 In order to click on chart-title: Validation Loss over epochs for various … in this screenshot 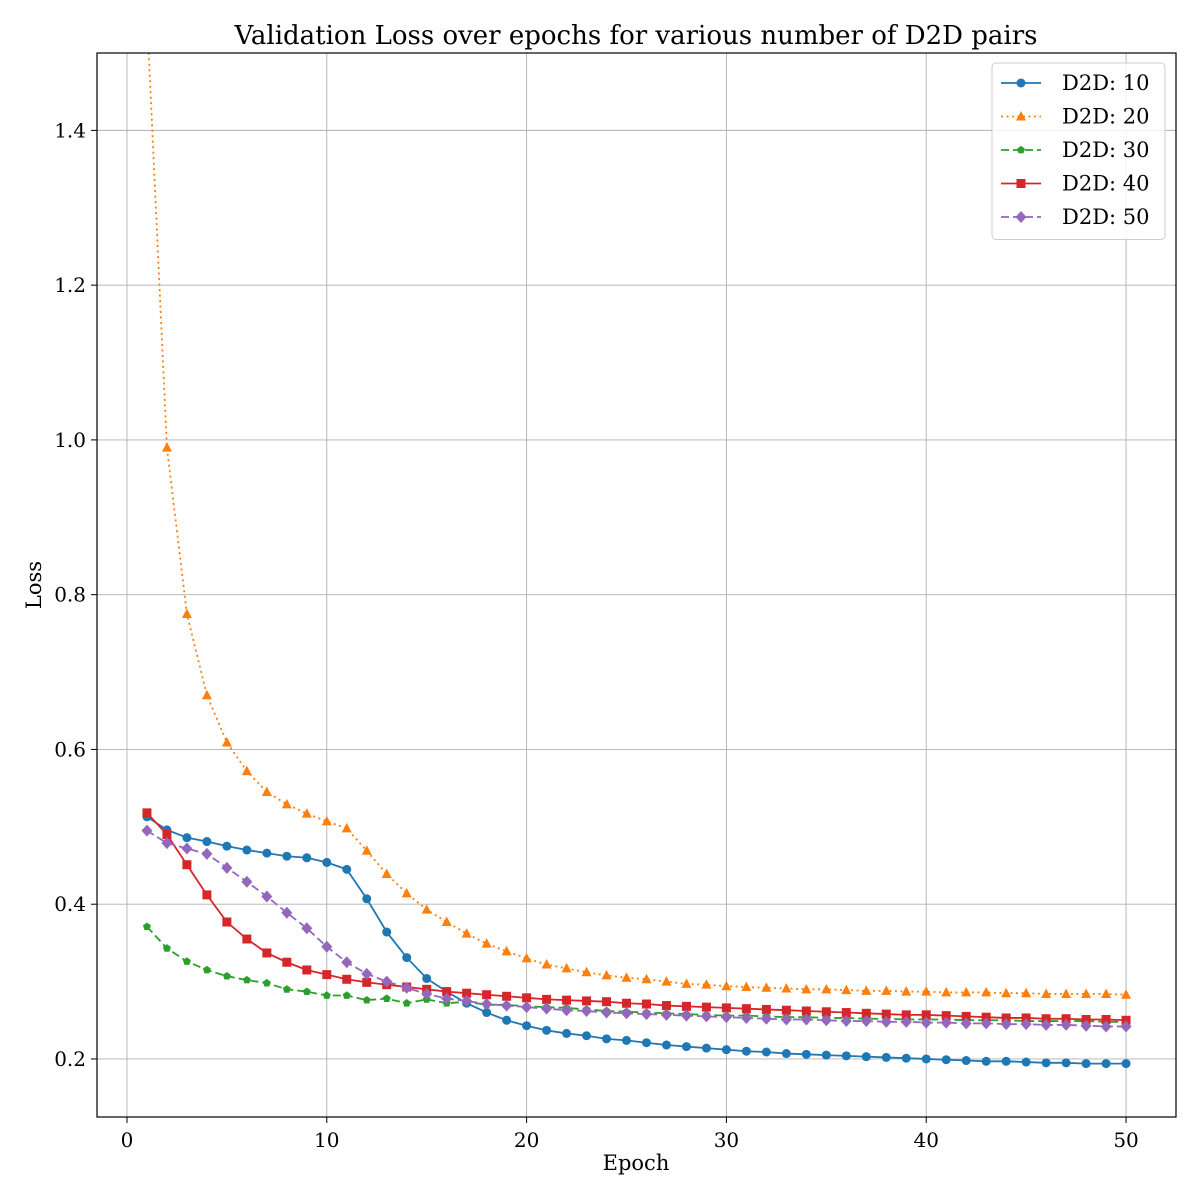, I will do `click(635, 36)`.